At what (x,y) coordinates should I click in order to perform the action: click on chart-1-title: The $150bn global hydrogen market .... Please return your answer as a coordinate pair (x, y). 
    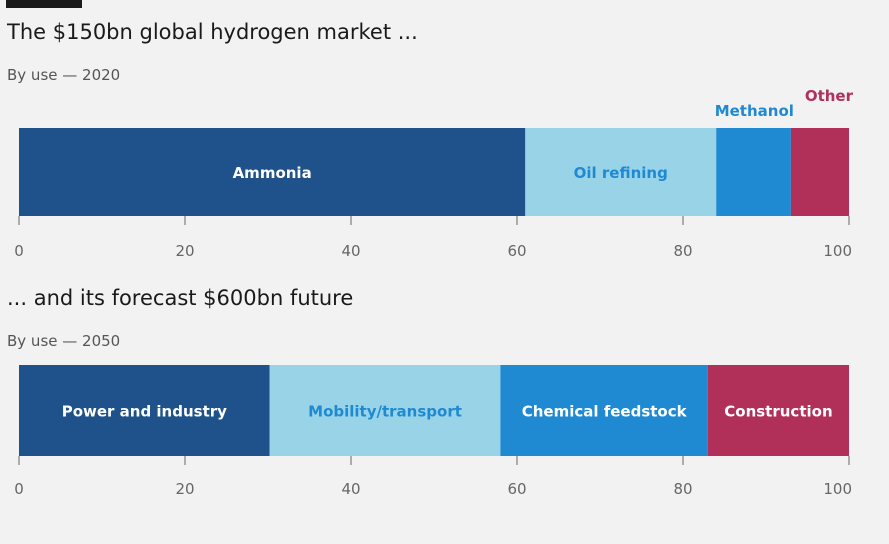
    Looking at the image, I should click on (212, 32).